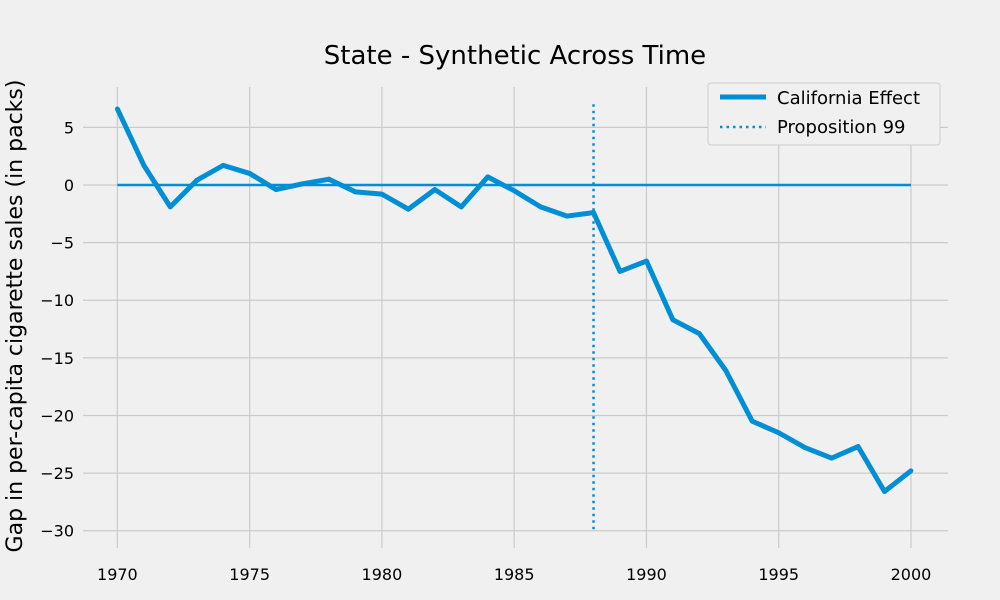 Image resolution: width=1000 pixels, height=600 pixels. I want to click on x-tick-label: 1970, so click(117, 574).